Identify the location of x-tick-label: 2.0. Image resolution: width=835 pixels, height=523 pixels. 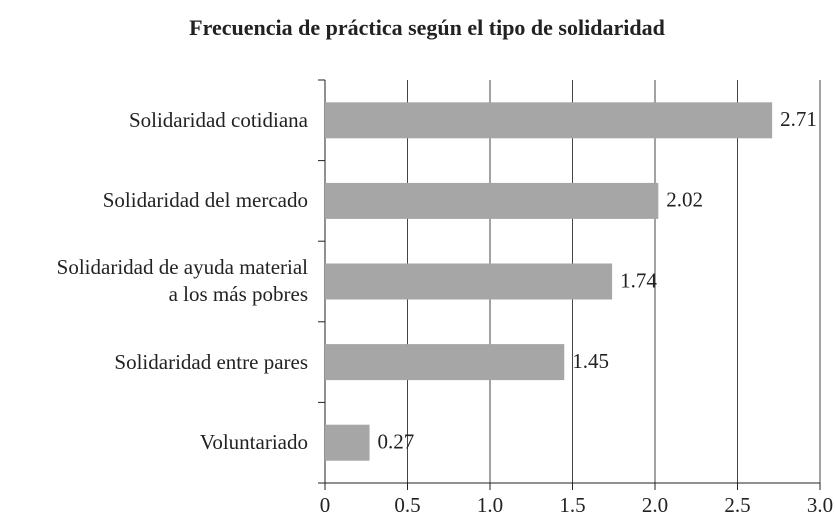
(655, 505).